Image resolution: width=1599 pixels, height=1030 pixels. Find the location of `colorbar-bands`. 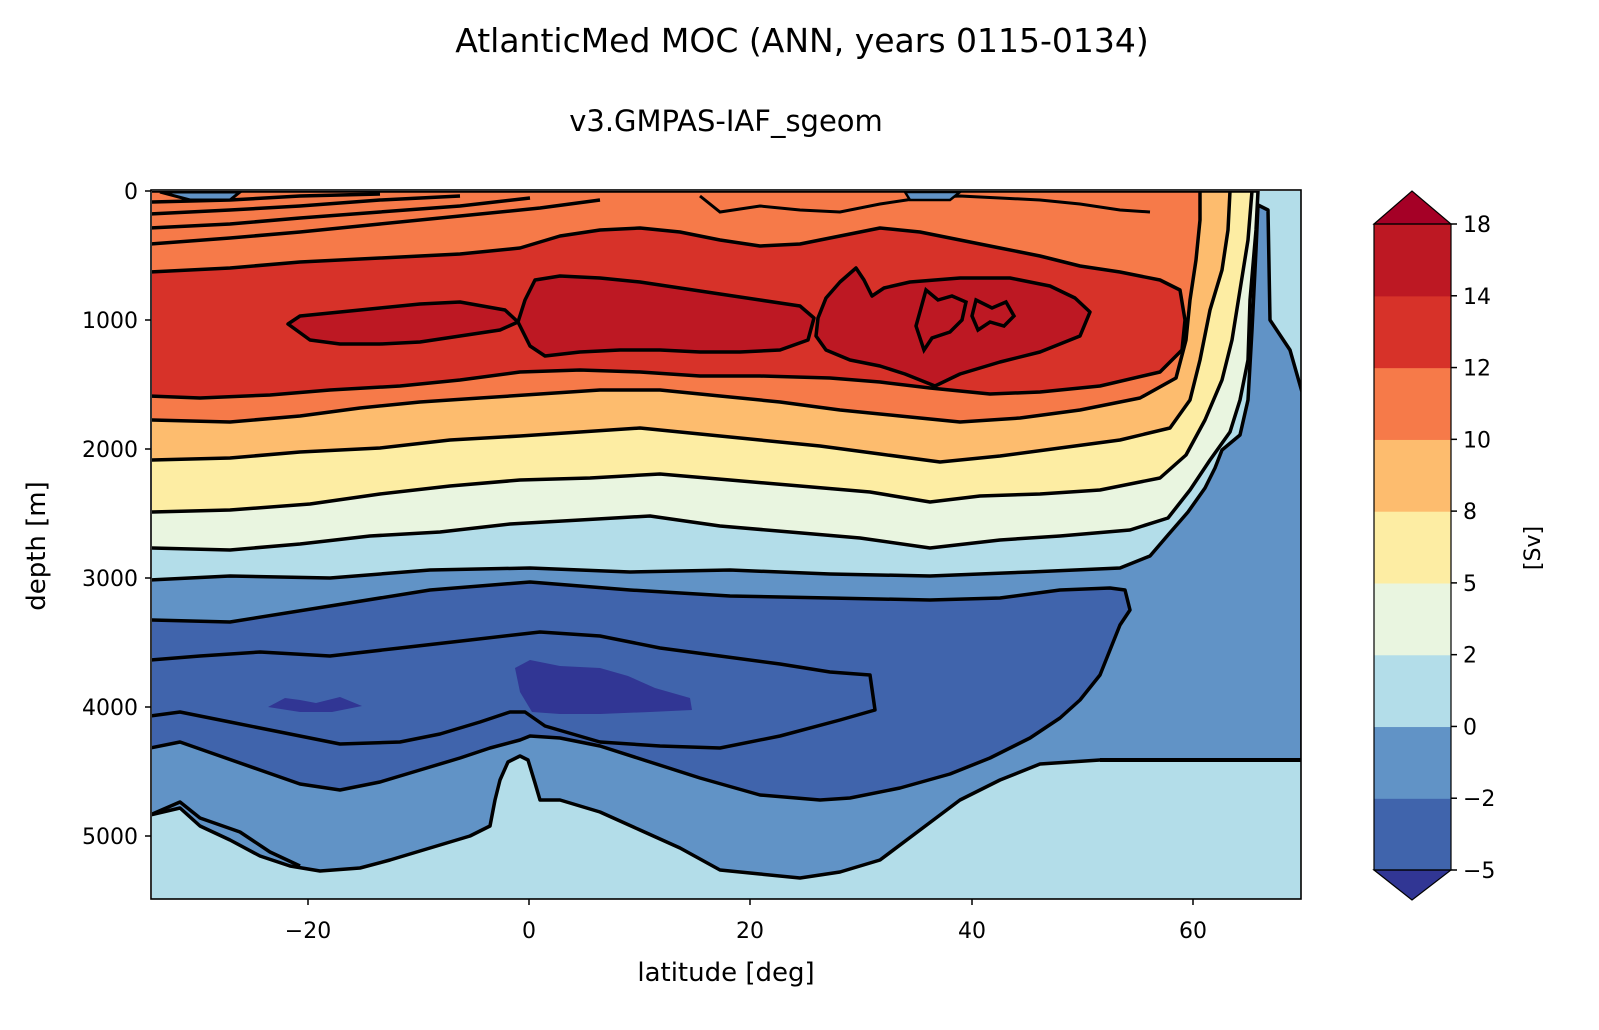

colorbar-bands is located at coordinates (1412, 547).